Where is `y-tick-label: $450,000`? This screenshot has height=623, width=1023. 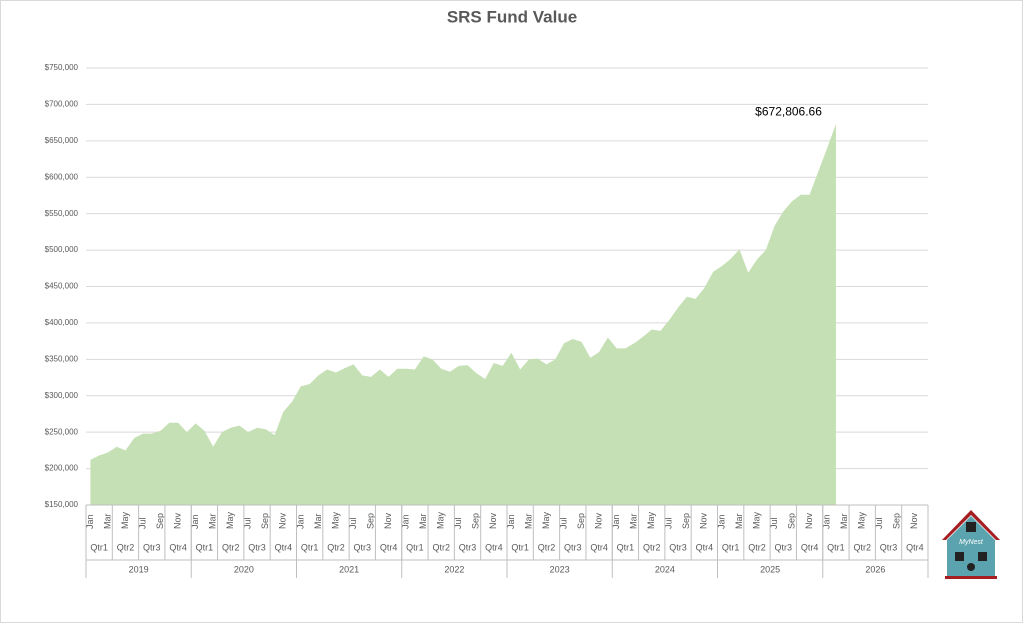 y-tick-label: $450,000 is located at coordinates (62, 286).